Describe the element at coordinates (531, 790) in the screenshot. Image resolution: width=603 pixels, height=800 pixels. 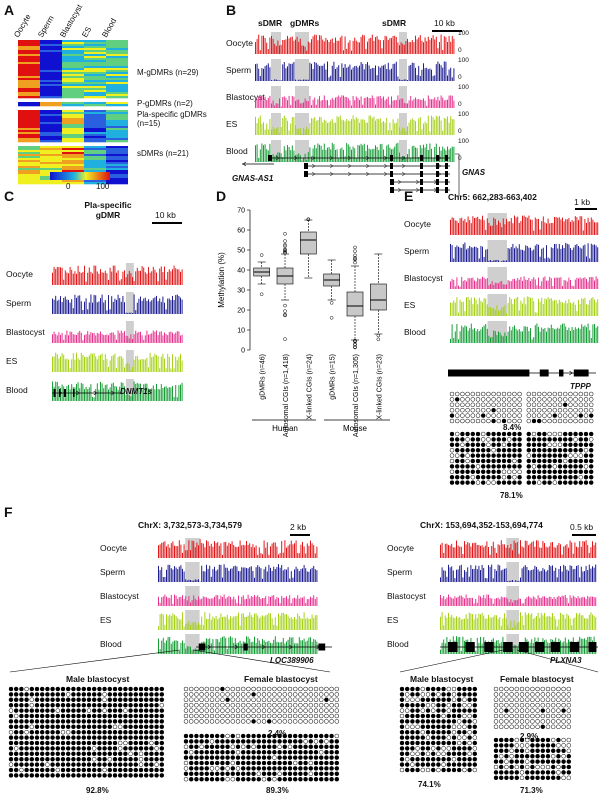
I see `percent-label: 71.3%` at that location.